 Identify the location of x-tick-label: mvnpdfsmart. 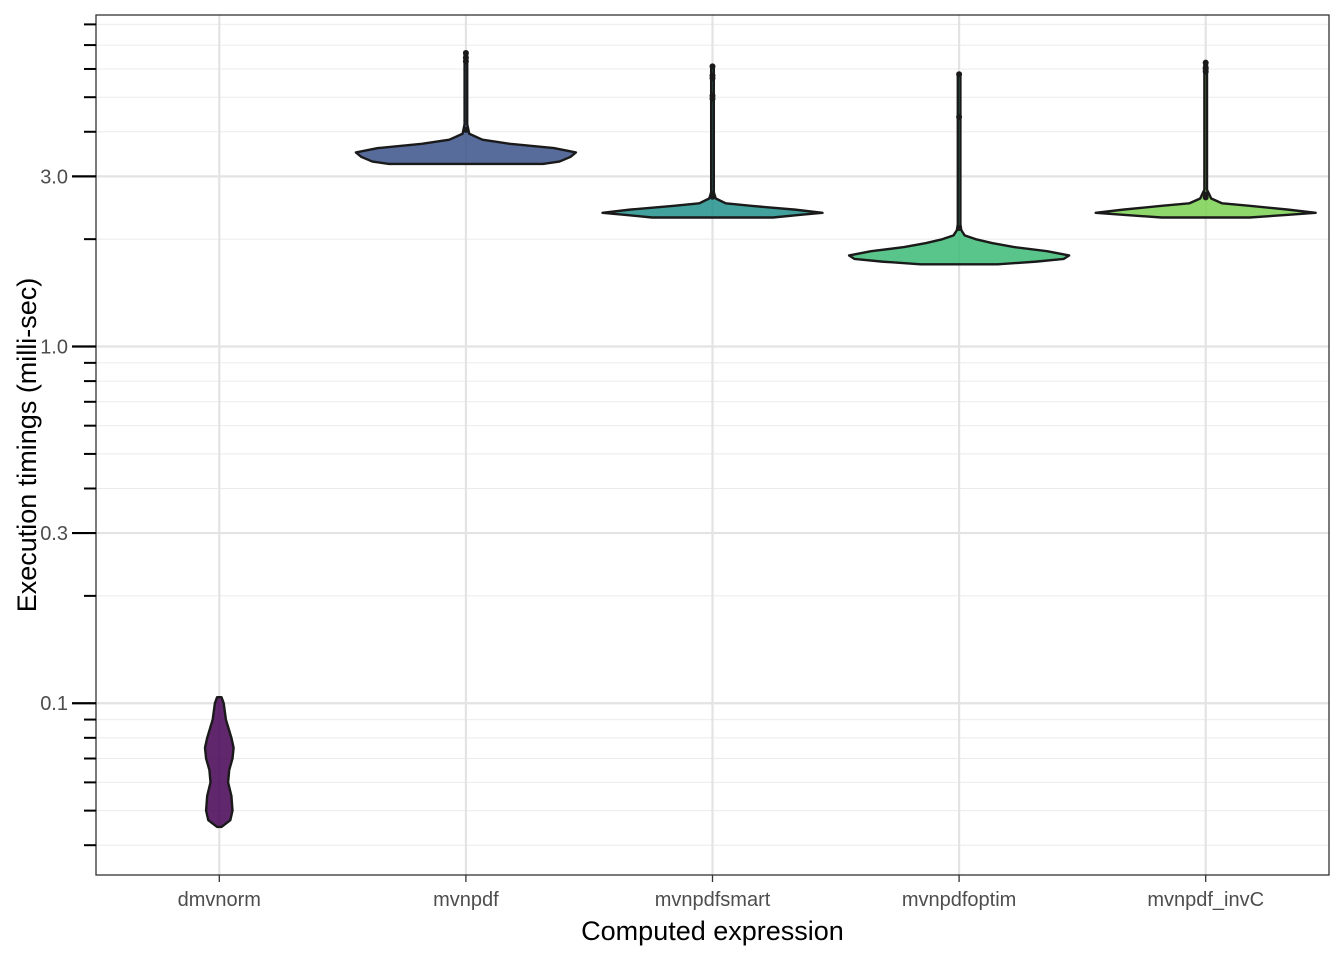
(713, 900).